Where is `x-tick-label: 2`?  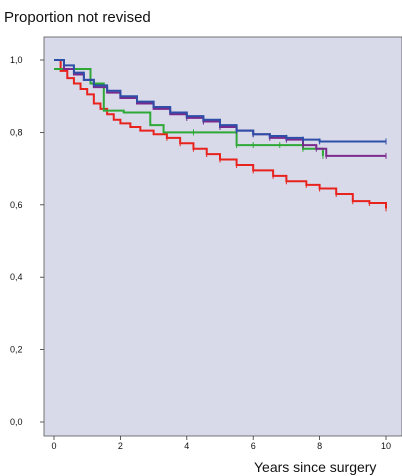
x-tick-label: 2 is located at coordinates (120, 446).